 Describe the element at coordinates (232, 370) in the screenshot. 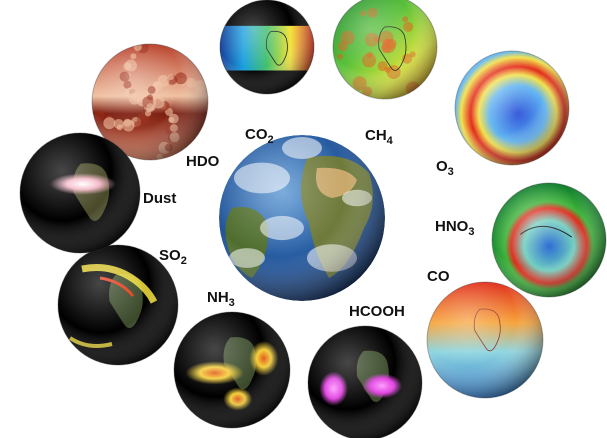

I see `nh3-globe` at that location.